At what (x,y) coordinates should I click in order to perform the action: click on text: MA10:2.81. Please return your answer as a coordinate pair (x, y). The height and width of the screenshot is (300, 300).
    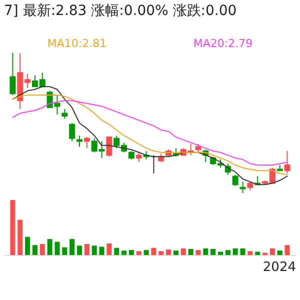
    Looking at the image, I should click on (77, 43).